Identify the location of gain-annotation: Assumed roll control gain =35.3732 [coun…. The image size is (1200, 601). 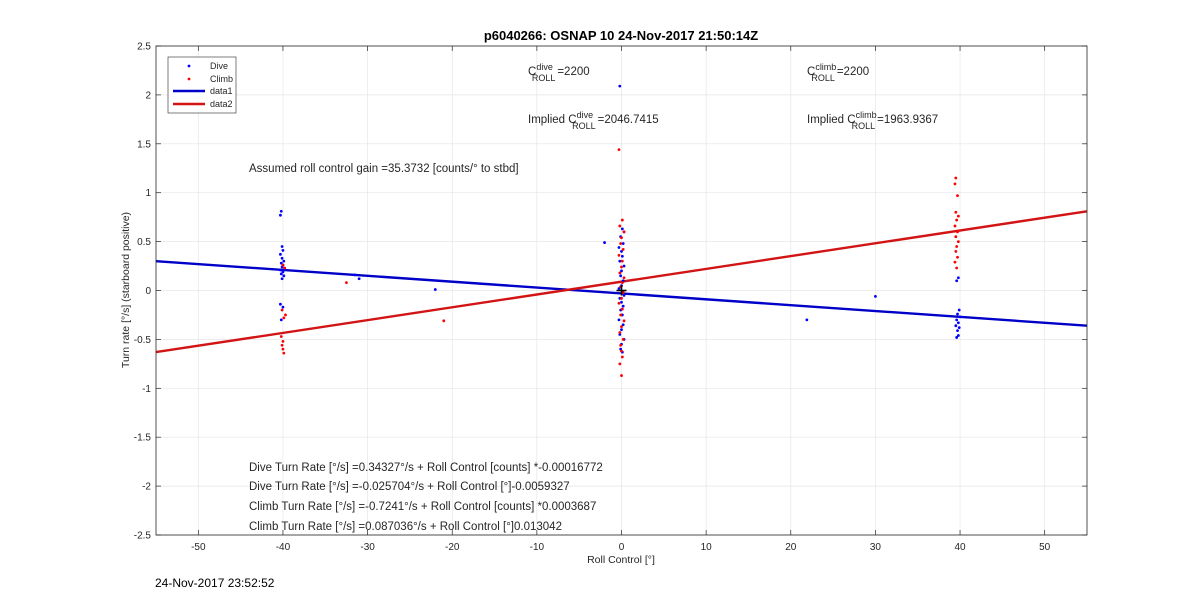
(384, 169).